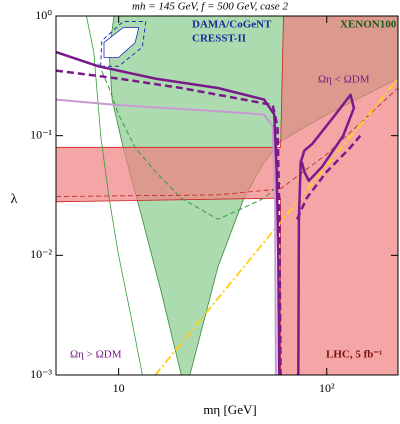 This screenshot has height=424, width=400. Describe the element at coordinates (41, 134) in the screenshot. I see `y-tick-label: 10⁻¹` at that location.